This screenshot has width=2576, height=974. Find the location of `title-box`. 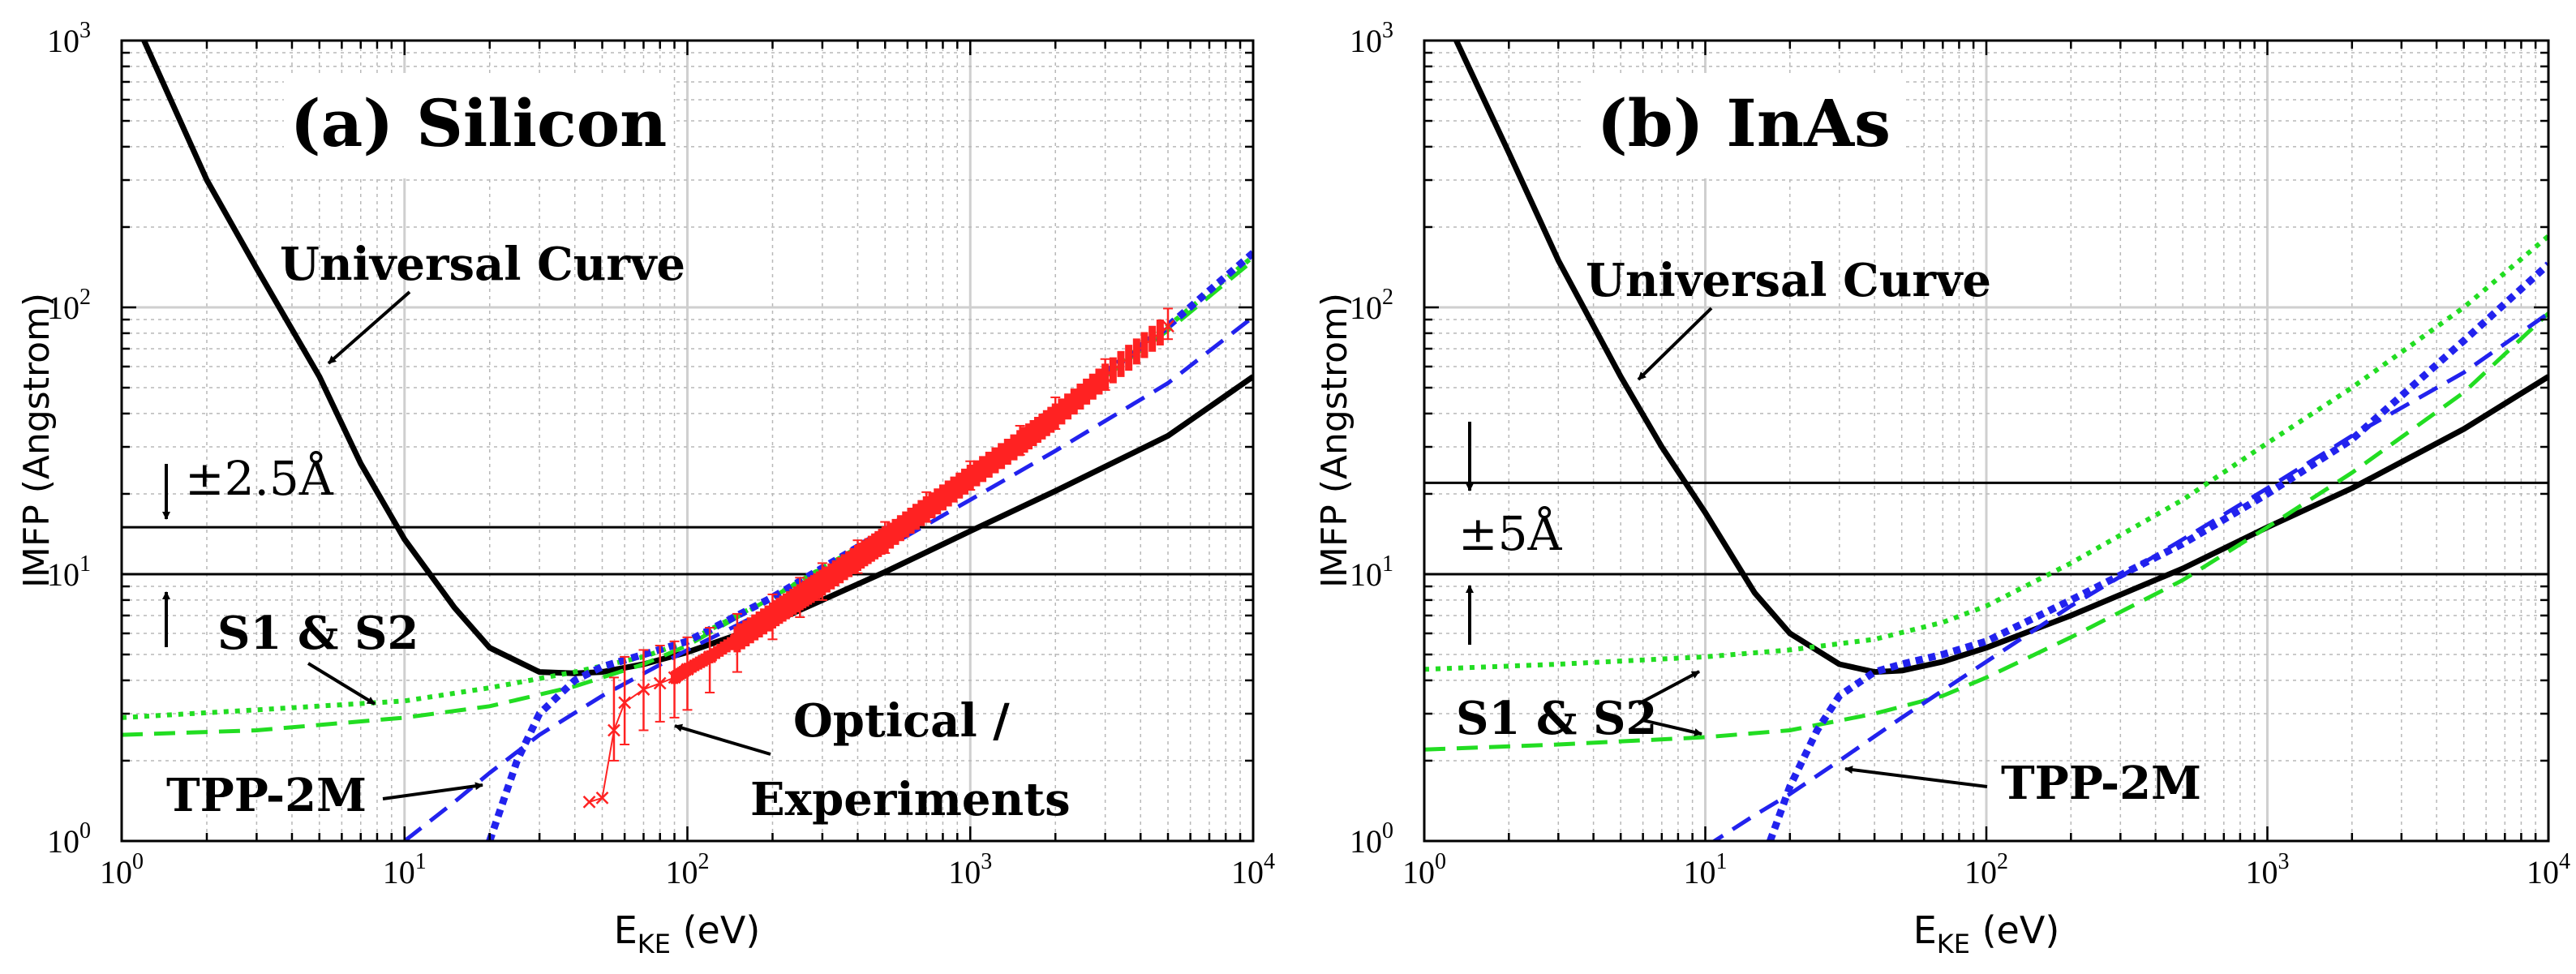

title-box is located at coordinates (478, 125).